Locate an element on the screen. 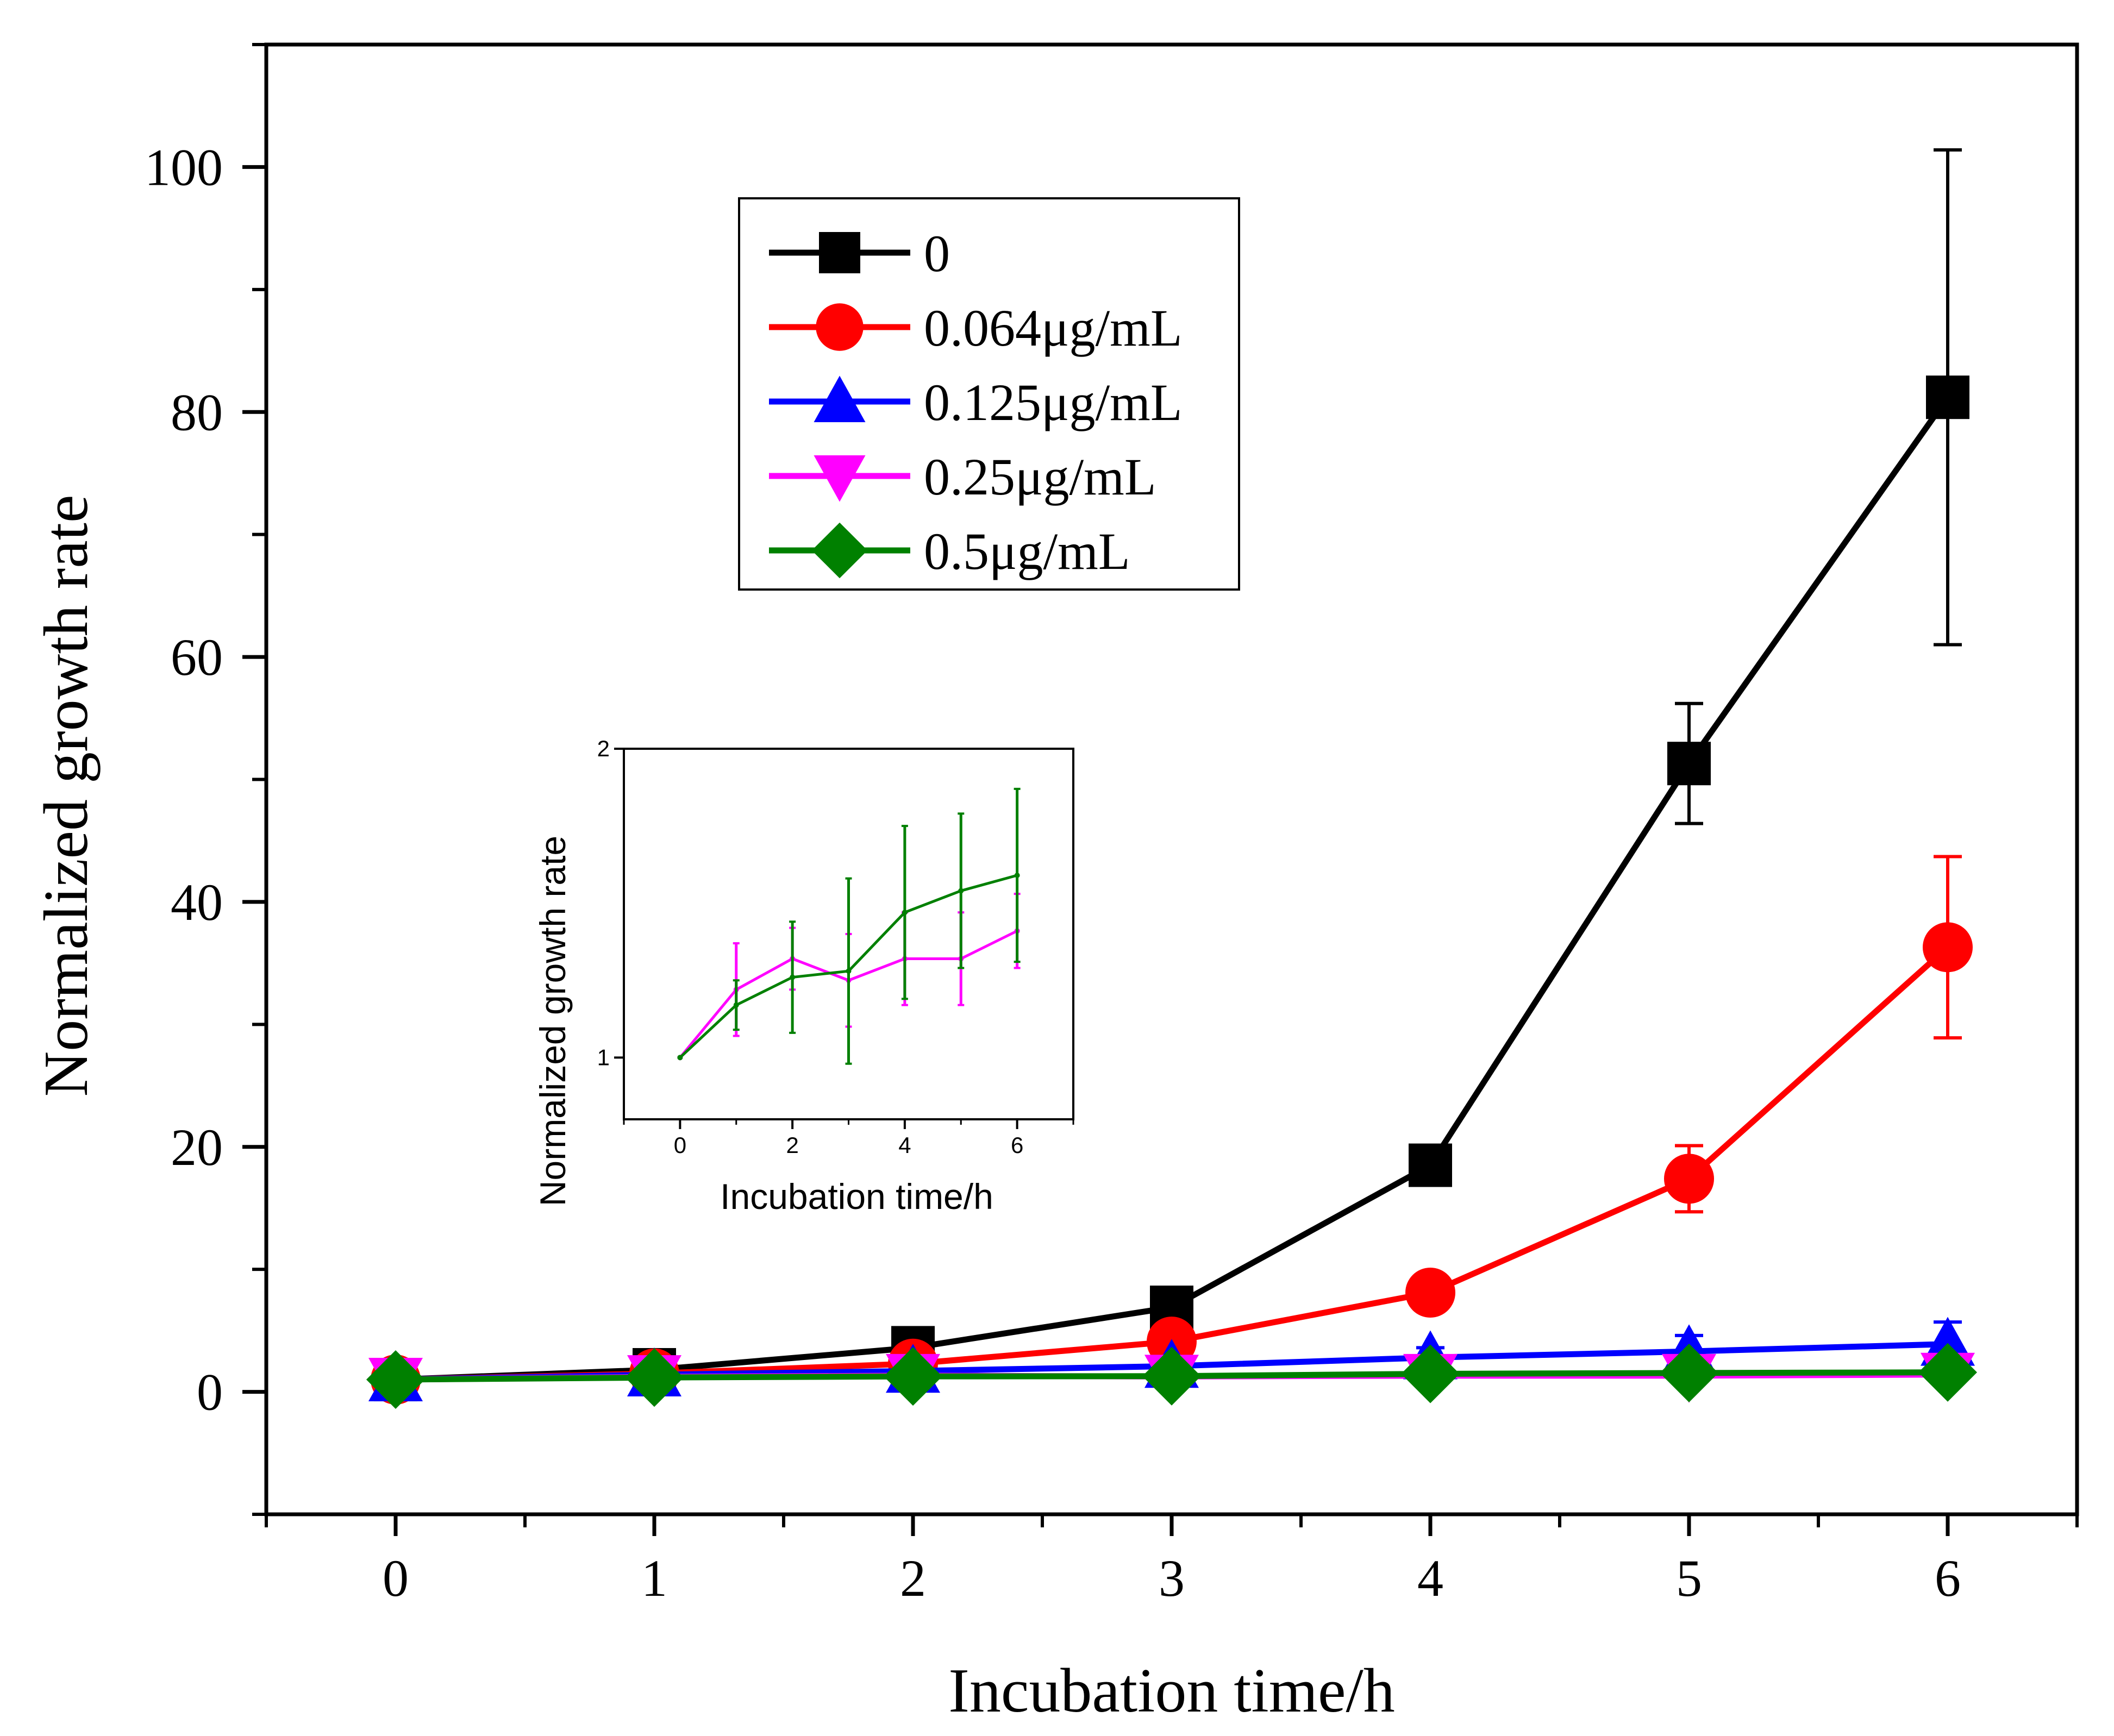 This screenshot has width=2114, height=1736. y-tick-label: 0 is located at coordinates (210, 1392).